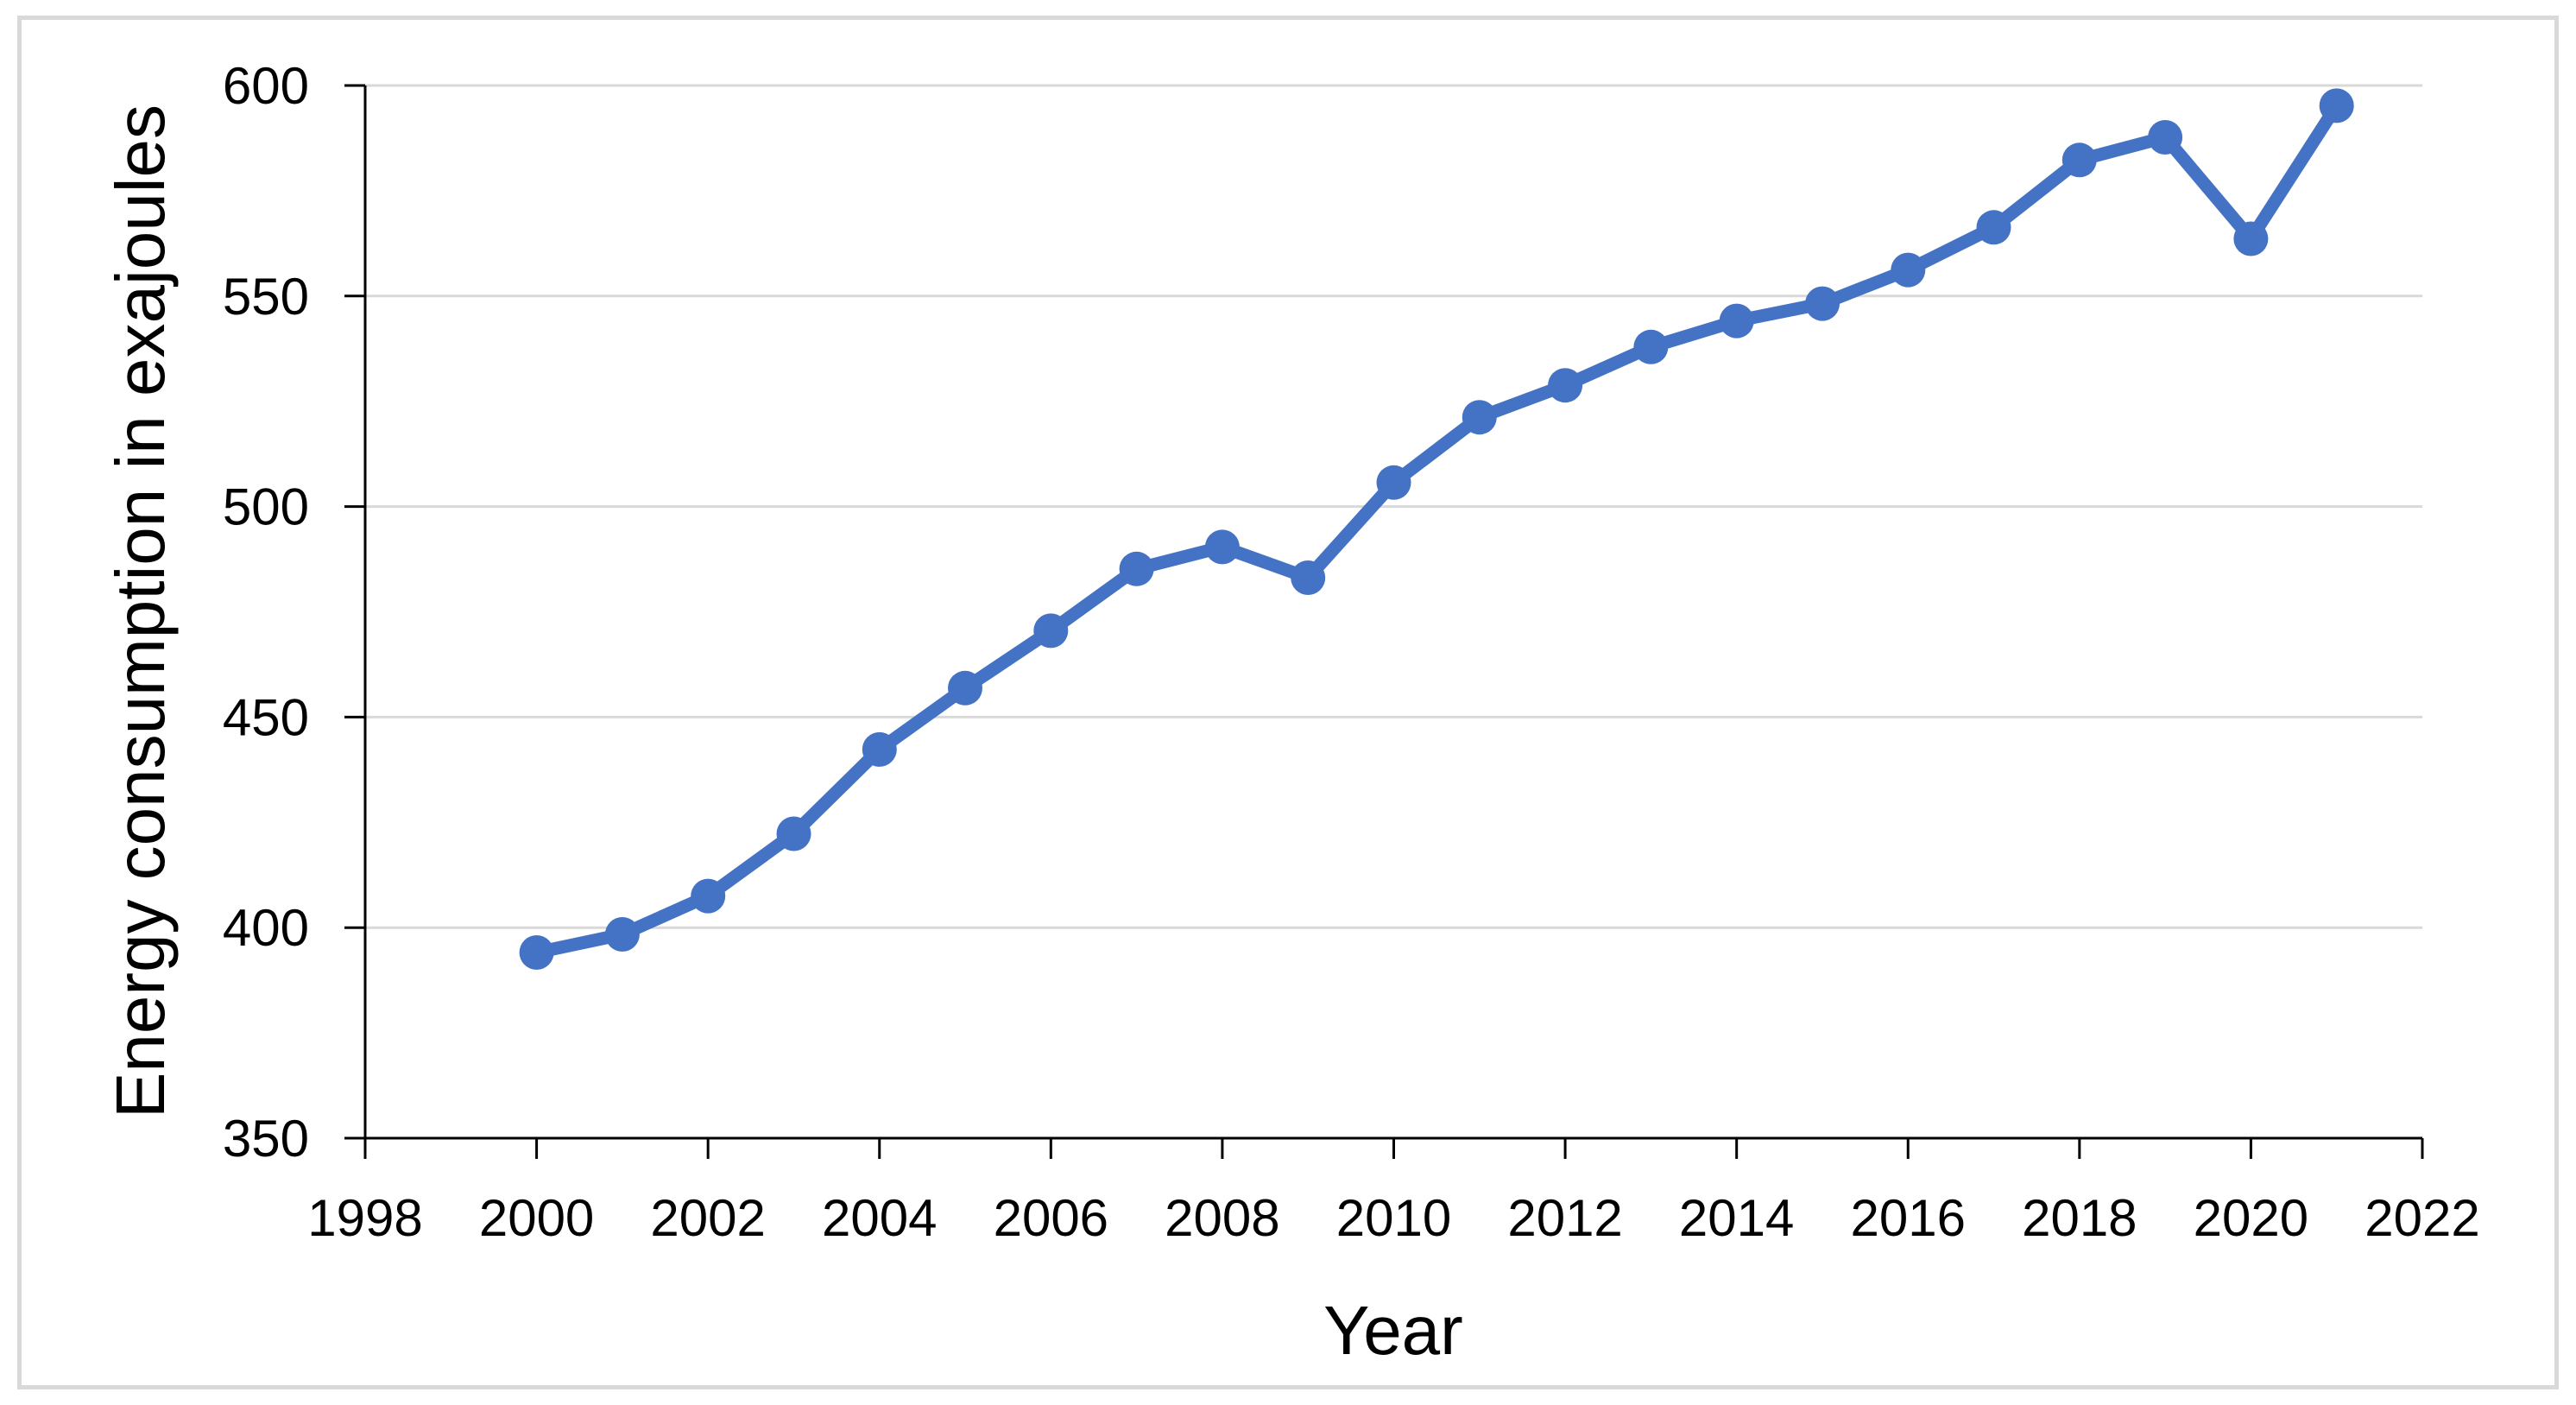  Describe the element at coordinates (266, 928) in the screenshot. I see `y-tick-label-400: 400` at that location.